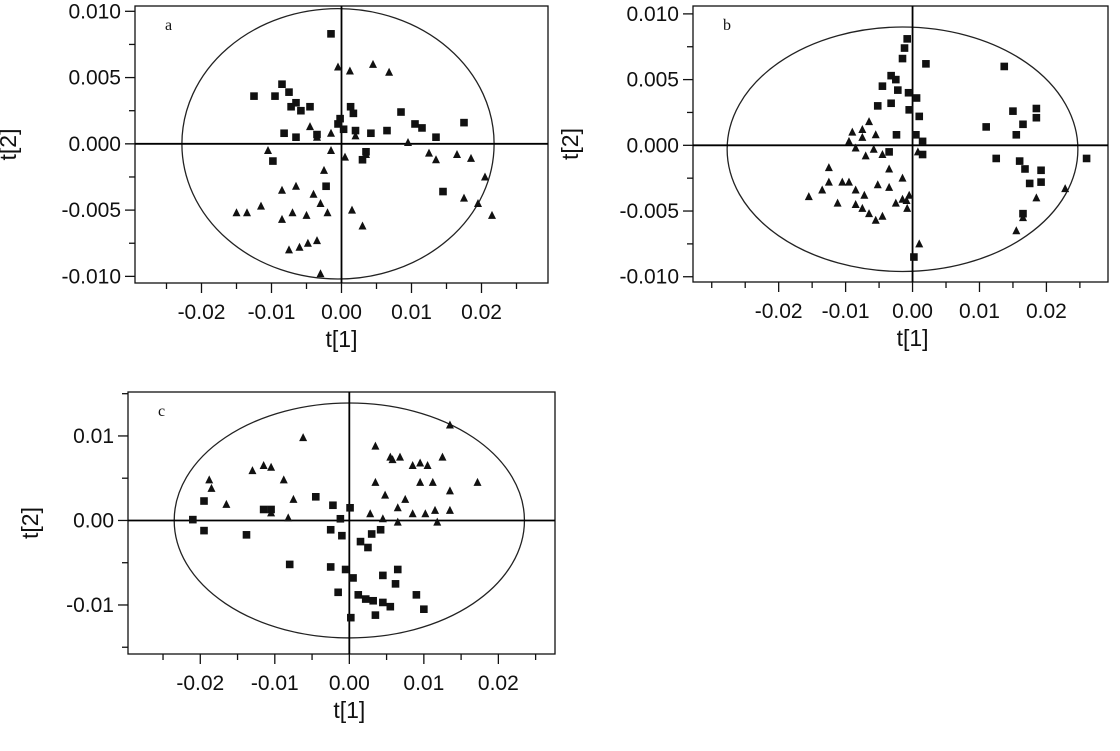  I want to click on x-tick-label: 0.02, so click(1046, 311).